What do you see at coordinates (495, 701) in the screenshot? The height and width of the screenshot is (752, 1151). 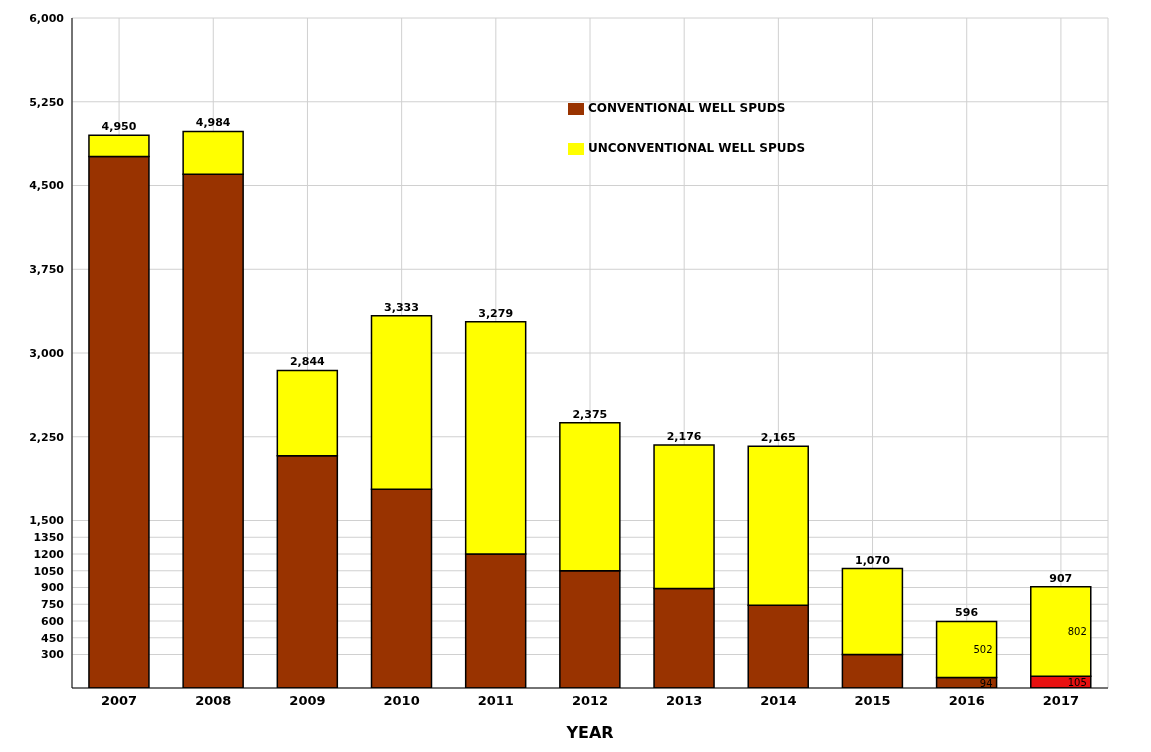 I see `x-tick-label: 2011` at bounding box center [495, 701].